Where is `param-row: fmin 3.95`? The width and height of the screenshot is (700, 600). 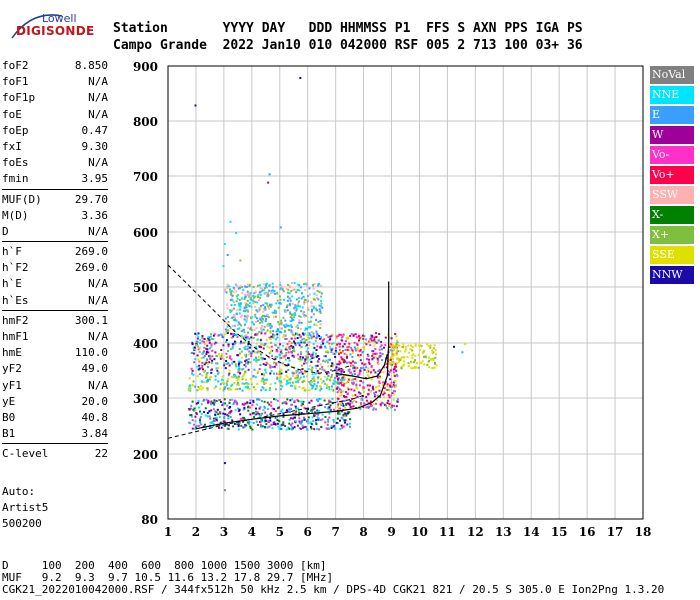
param-row: fmin 3.95 is located at coordinates (55, 179).